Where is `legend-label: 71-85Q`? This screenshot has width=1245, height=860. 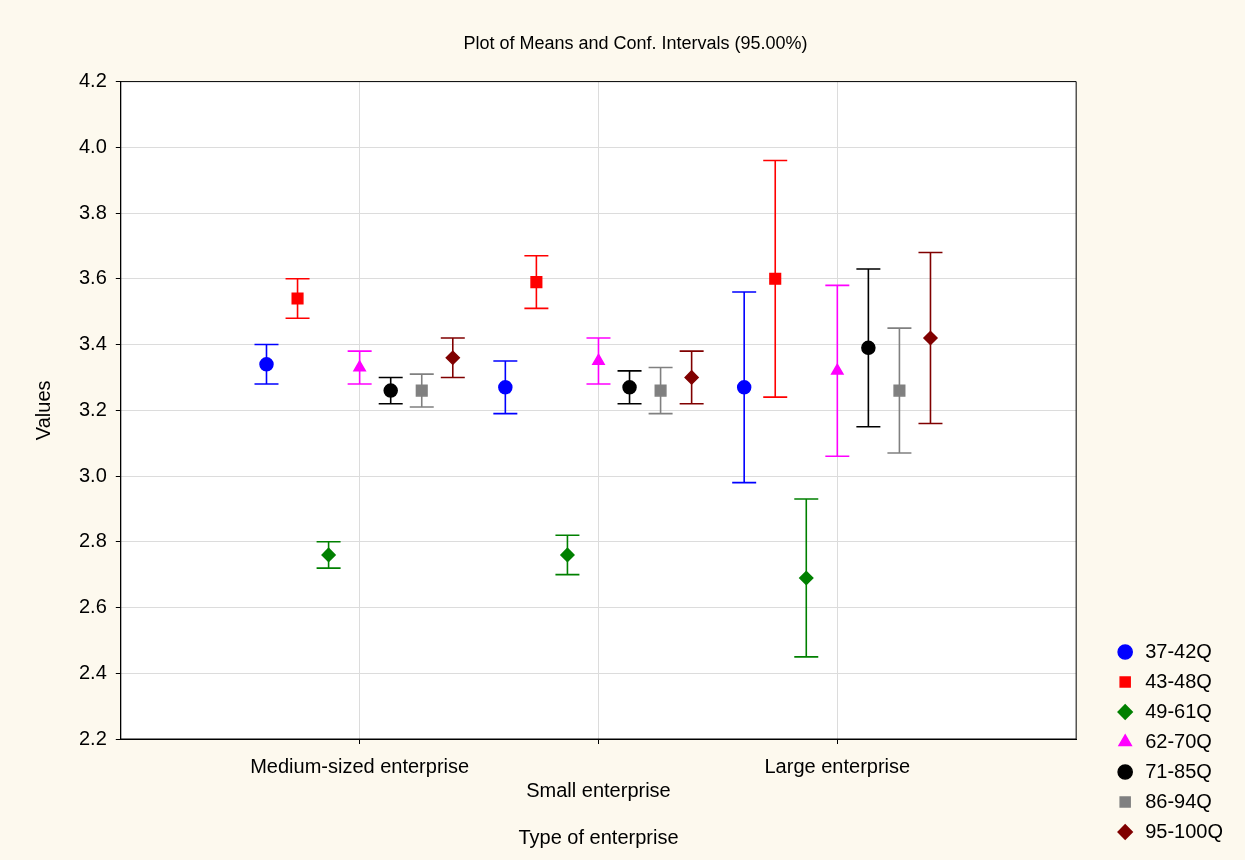 legend-label: 71-85Q is located at coordinates (1178, 770).